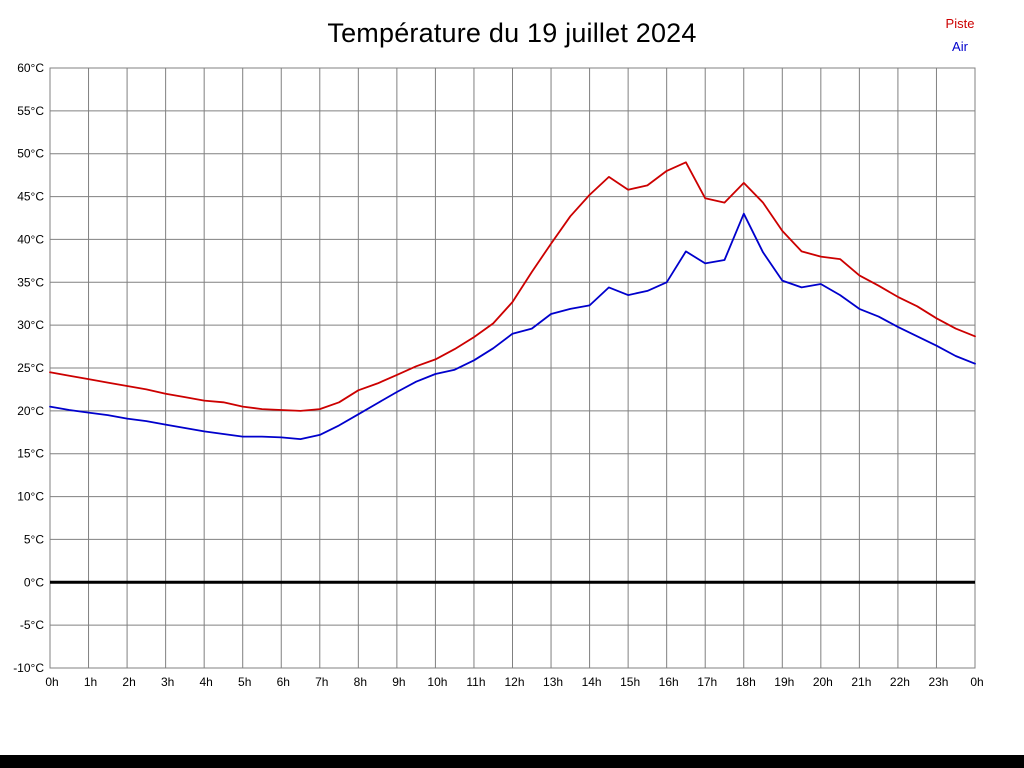 The image size is (1024, 768). What do you see at coordinates (960, 46) in the screenshot?
I see `legend-air: Air` at bounding box center [960, 46].